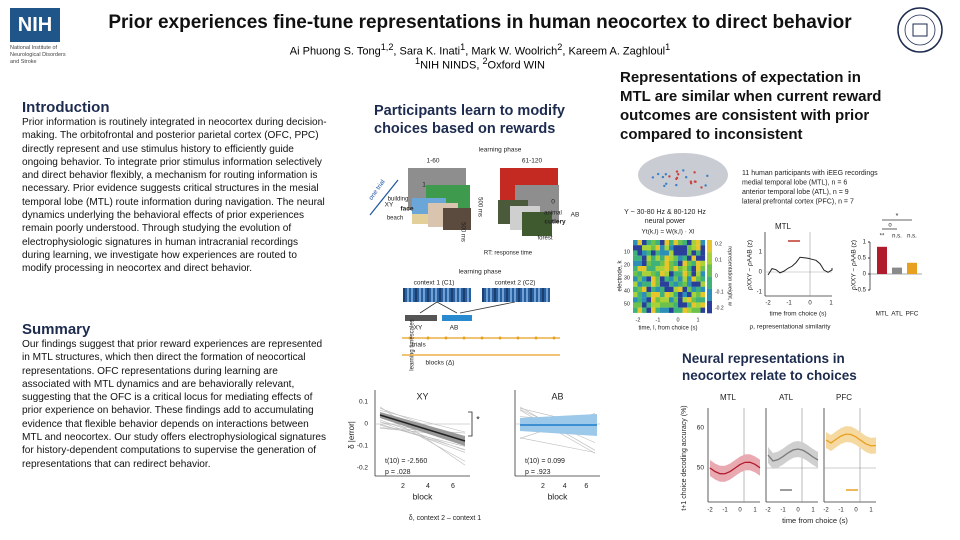 This screenshot has width=960, height=540. I want to click on curve, so click(422, 429).